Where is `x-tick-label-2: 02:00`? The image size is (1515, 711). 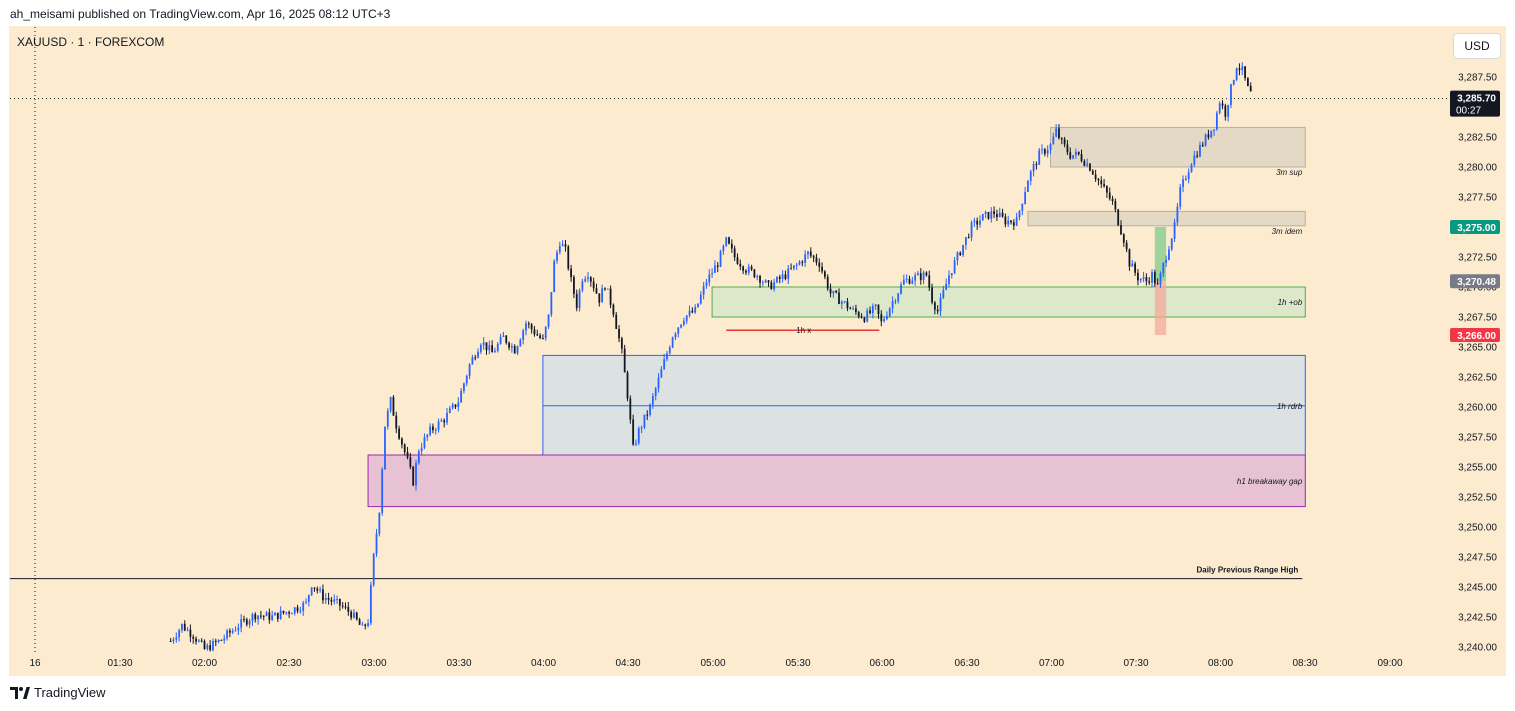
x-tick-label-2: 02:00 is located at coordinates (204, 663).